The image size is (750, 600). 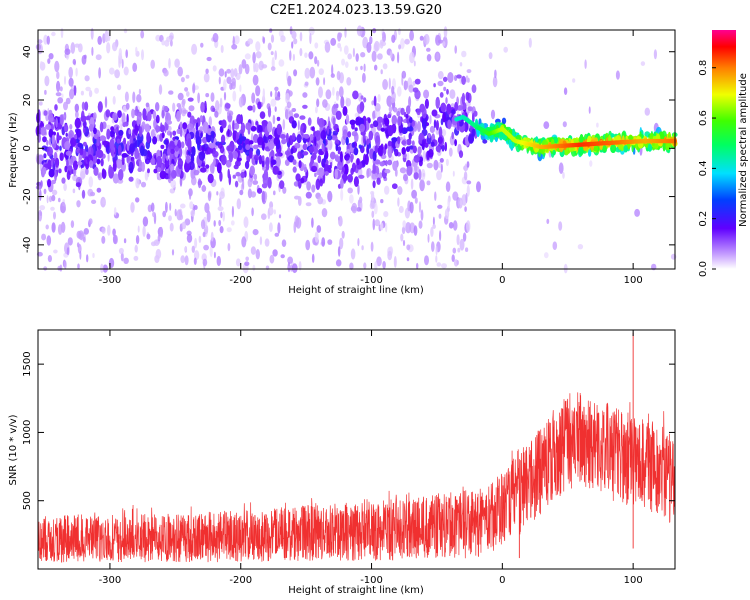 What do you see at coordinates (27, 500) in the screenshot?
I see `snr-y-tick-label: 500` at bounding box center [27, 500].